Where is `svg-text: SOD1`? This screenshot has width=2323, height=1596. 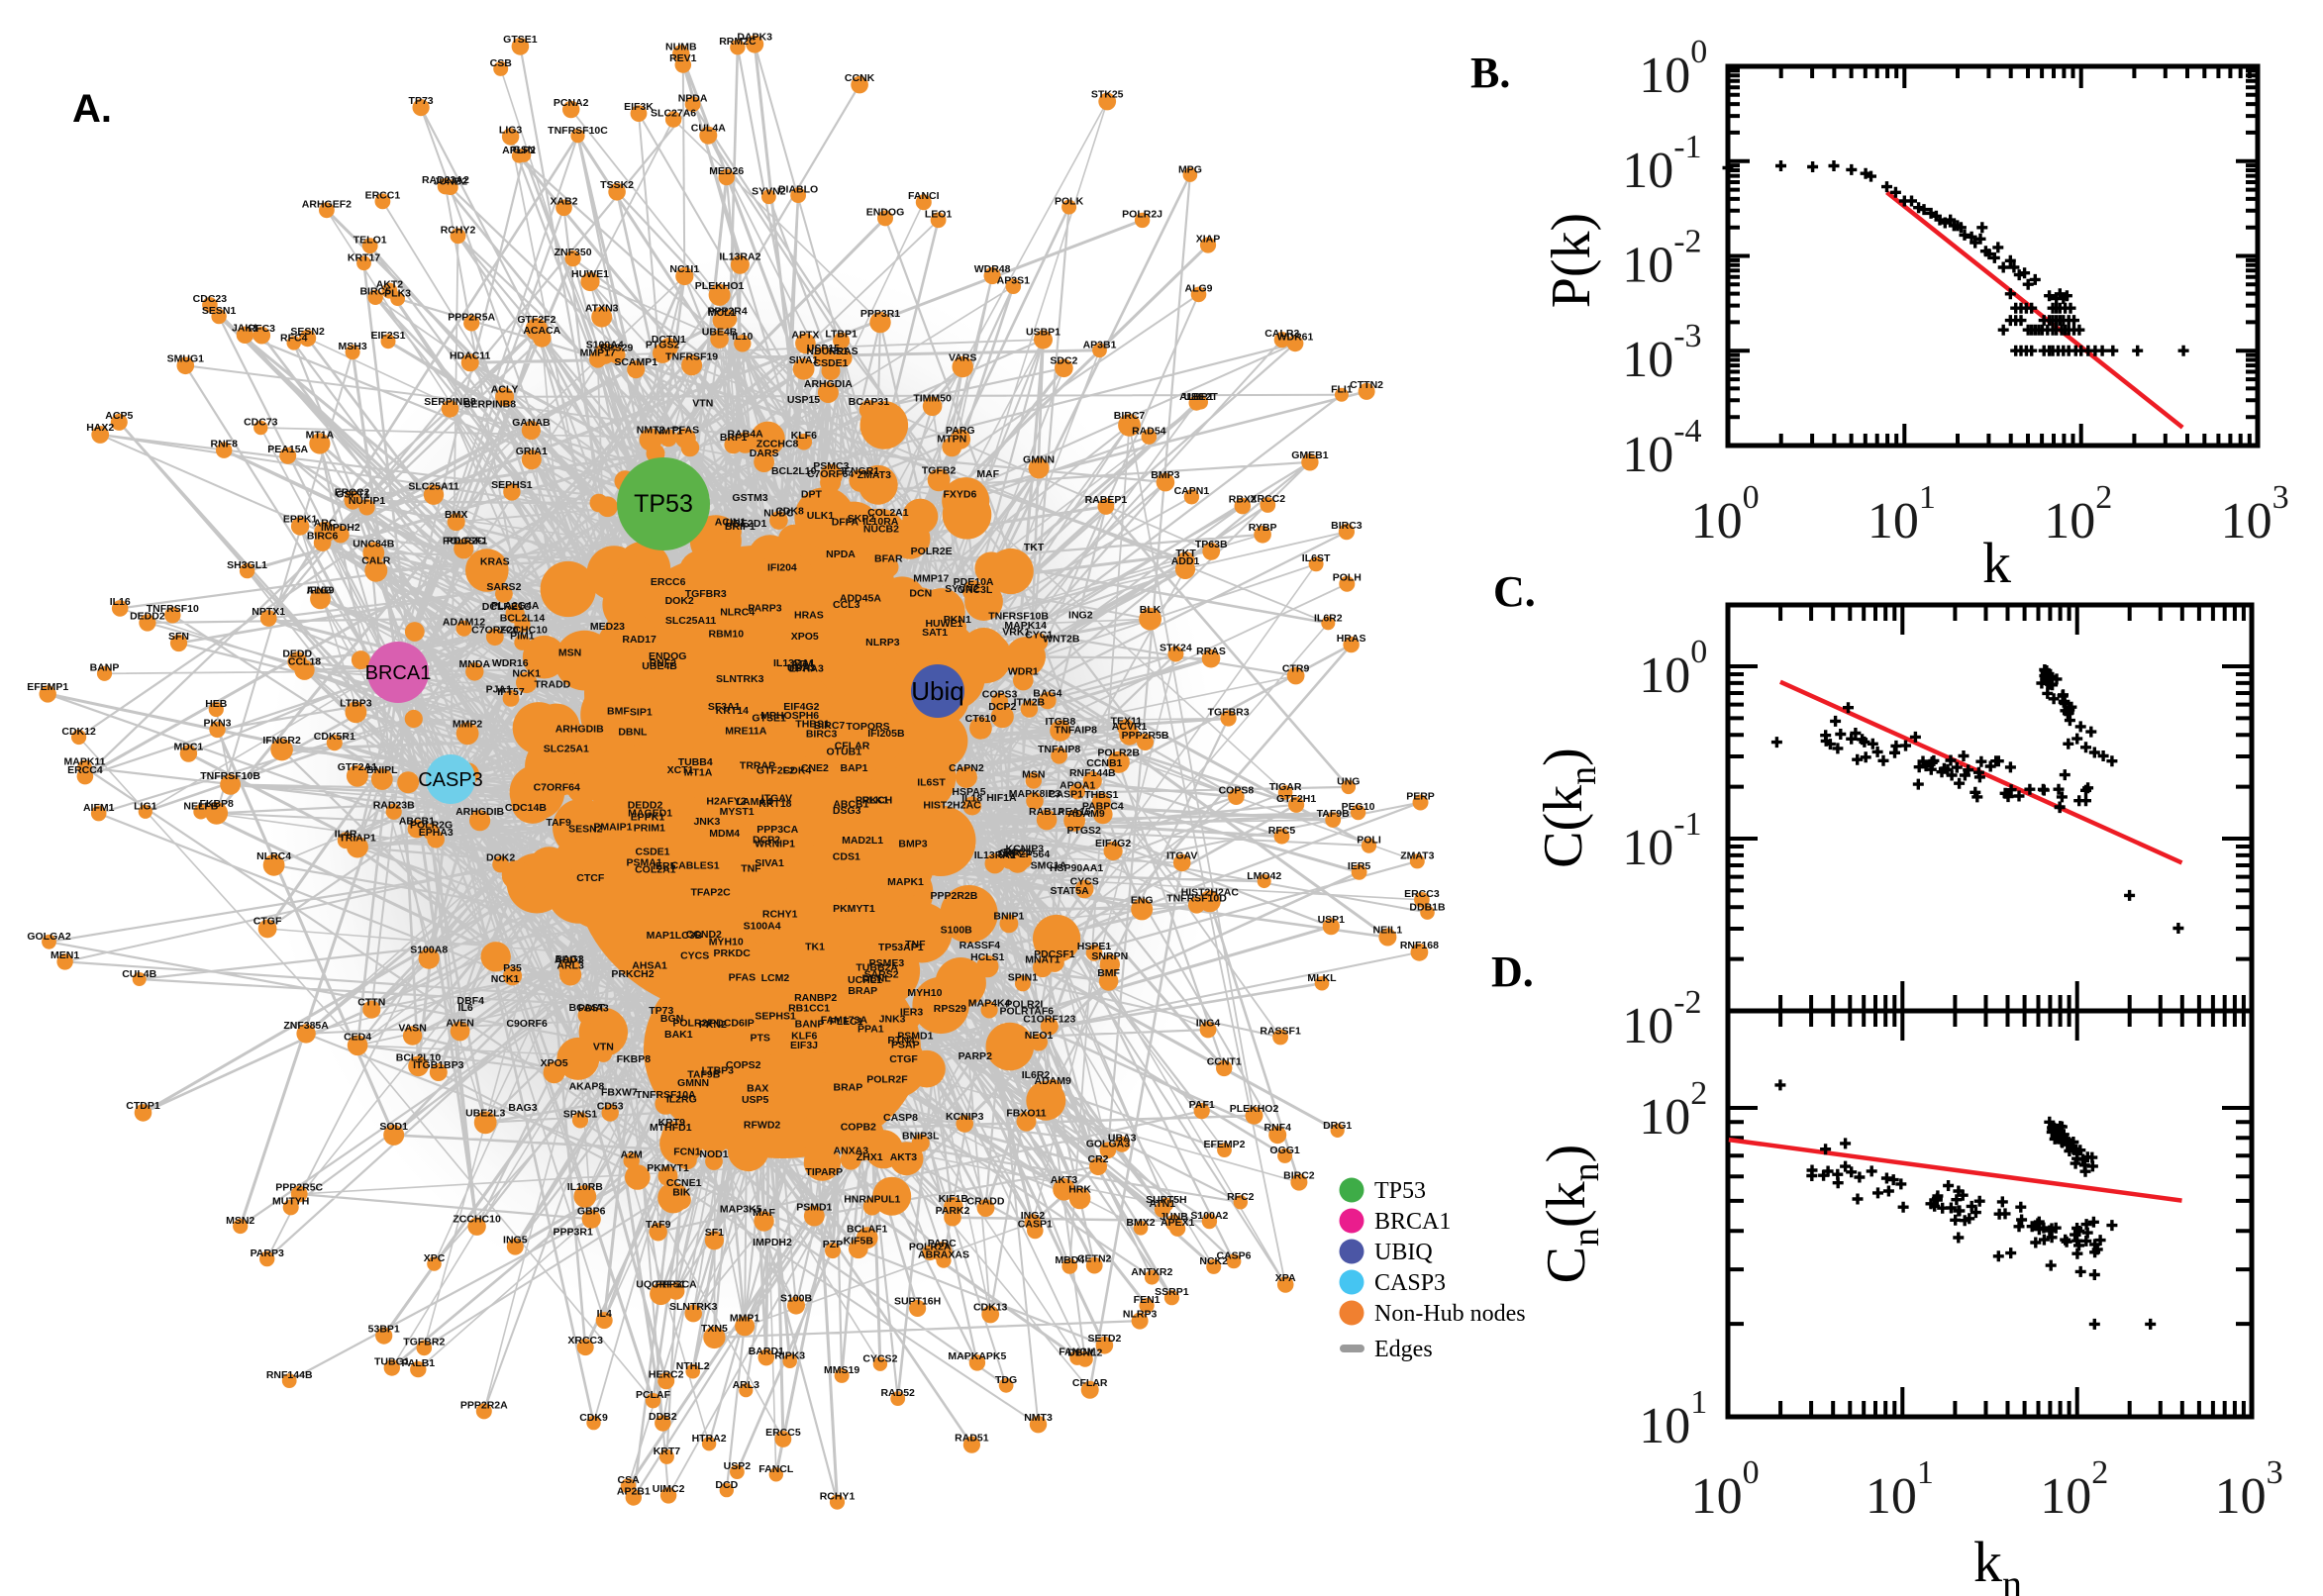 svg-text: SOD1 is located at coordinates (393, 1127).